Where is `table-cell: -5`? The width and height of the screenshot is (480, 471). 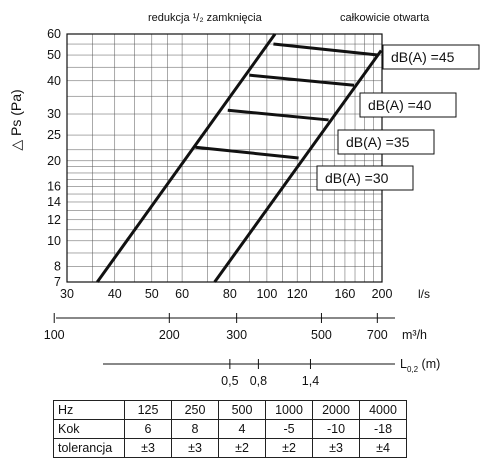 table-cell: -5 is located at coordinates (289, 429).